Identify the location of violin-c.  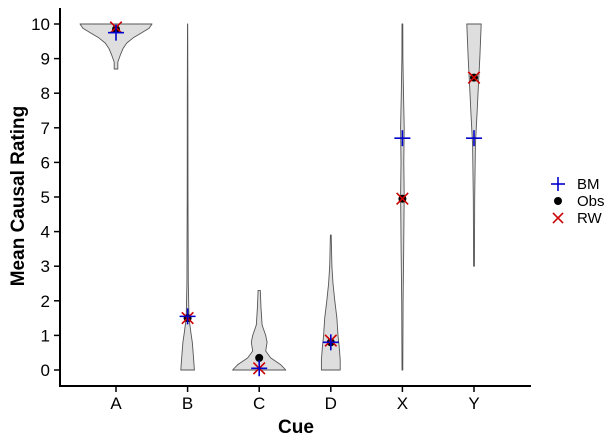
(259, 330).